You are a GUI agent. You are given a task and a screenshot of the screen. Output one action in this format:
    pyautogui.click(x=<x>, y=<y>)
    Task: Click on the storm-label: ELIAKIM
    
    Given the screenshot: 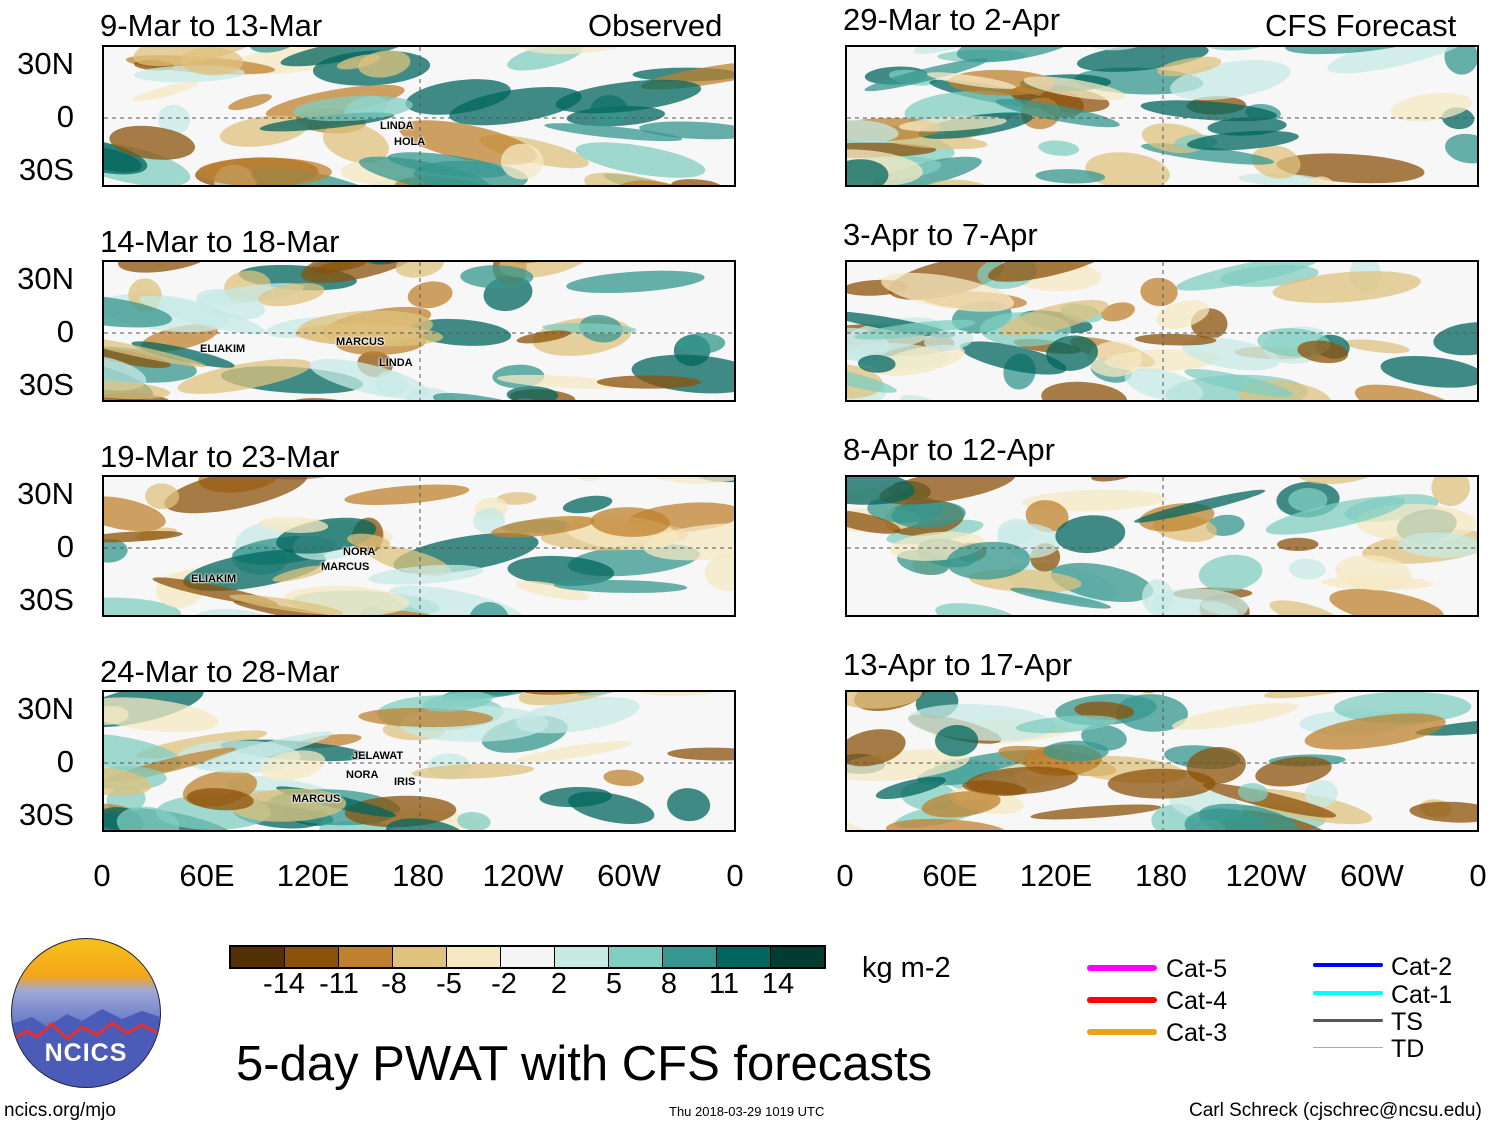 What is the action you would take?
    pyautogui.click(x=214, y=579)
    